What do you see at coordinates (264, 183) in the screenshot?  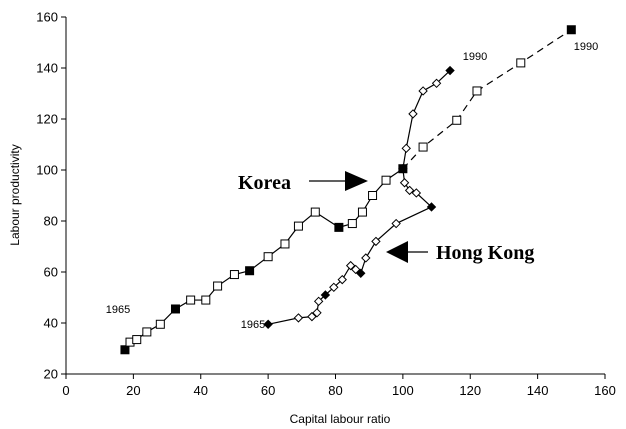 I see `korea-label: Korea` at bounding box center [264, 183].